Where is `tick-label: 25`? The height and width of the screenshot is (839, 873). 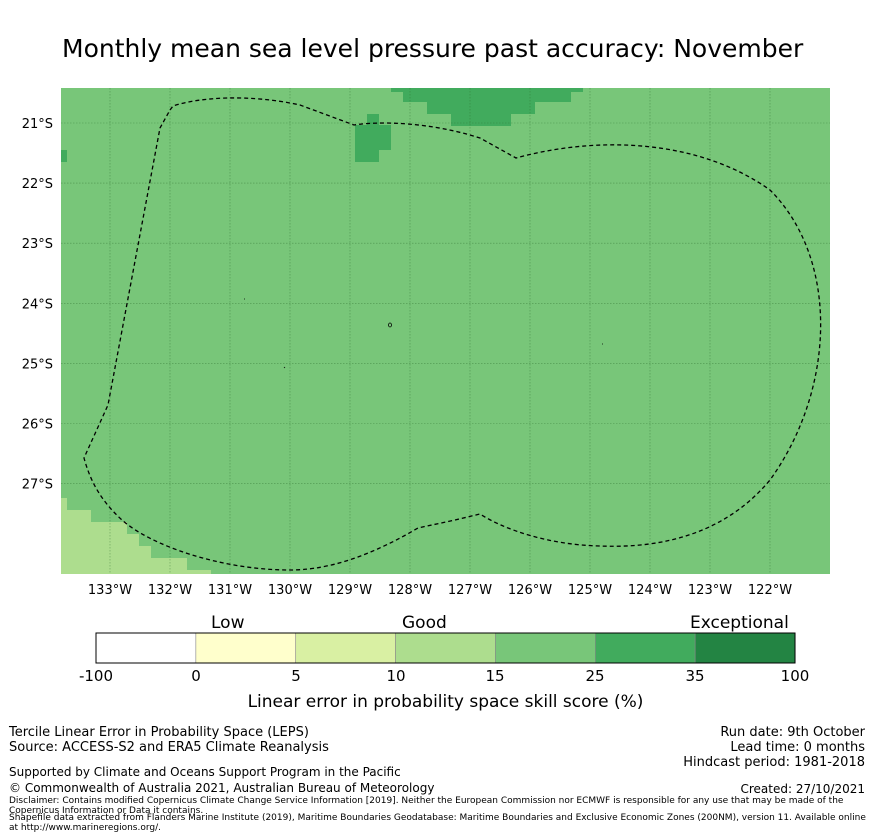 tick-label: 25 is located at coordinates (595, 676).